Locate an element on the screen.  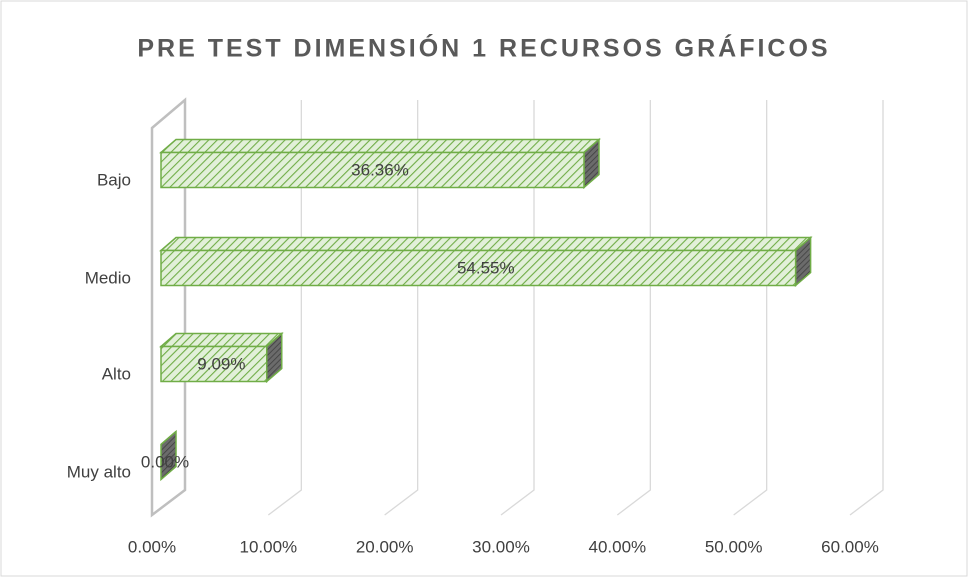
y-tick-label: Medio is located at coordinates (108, 277).